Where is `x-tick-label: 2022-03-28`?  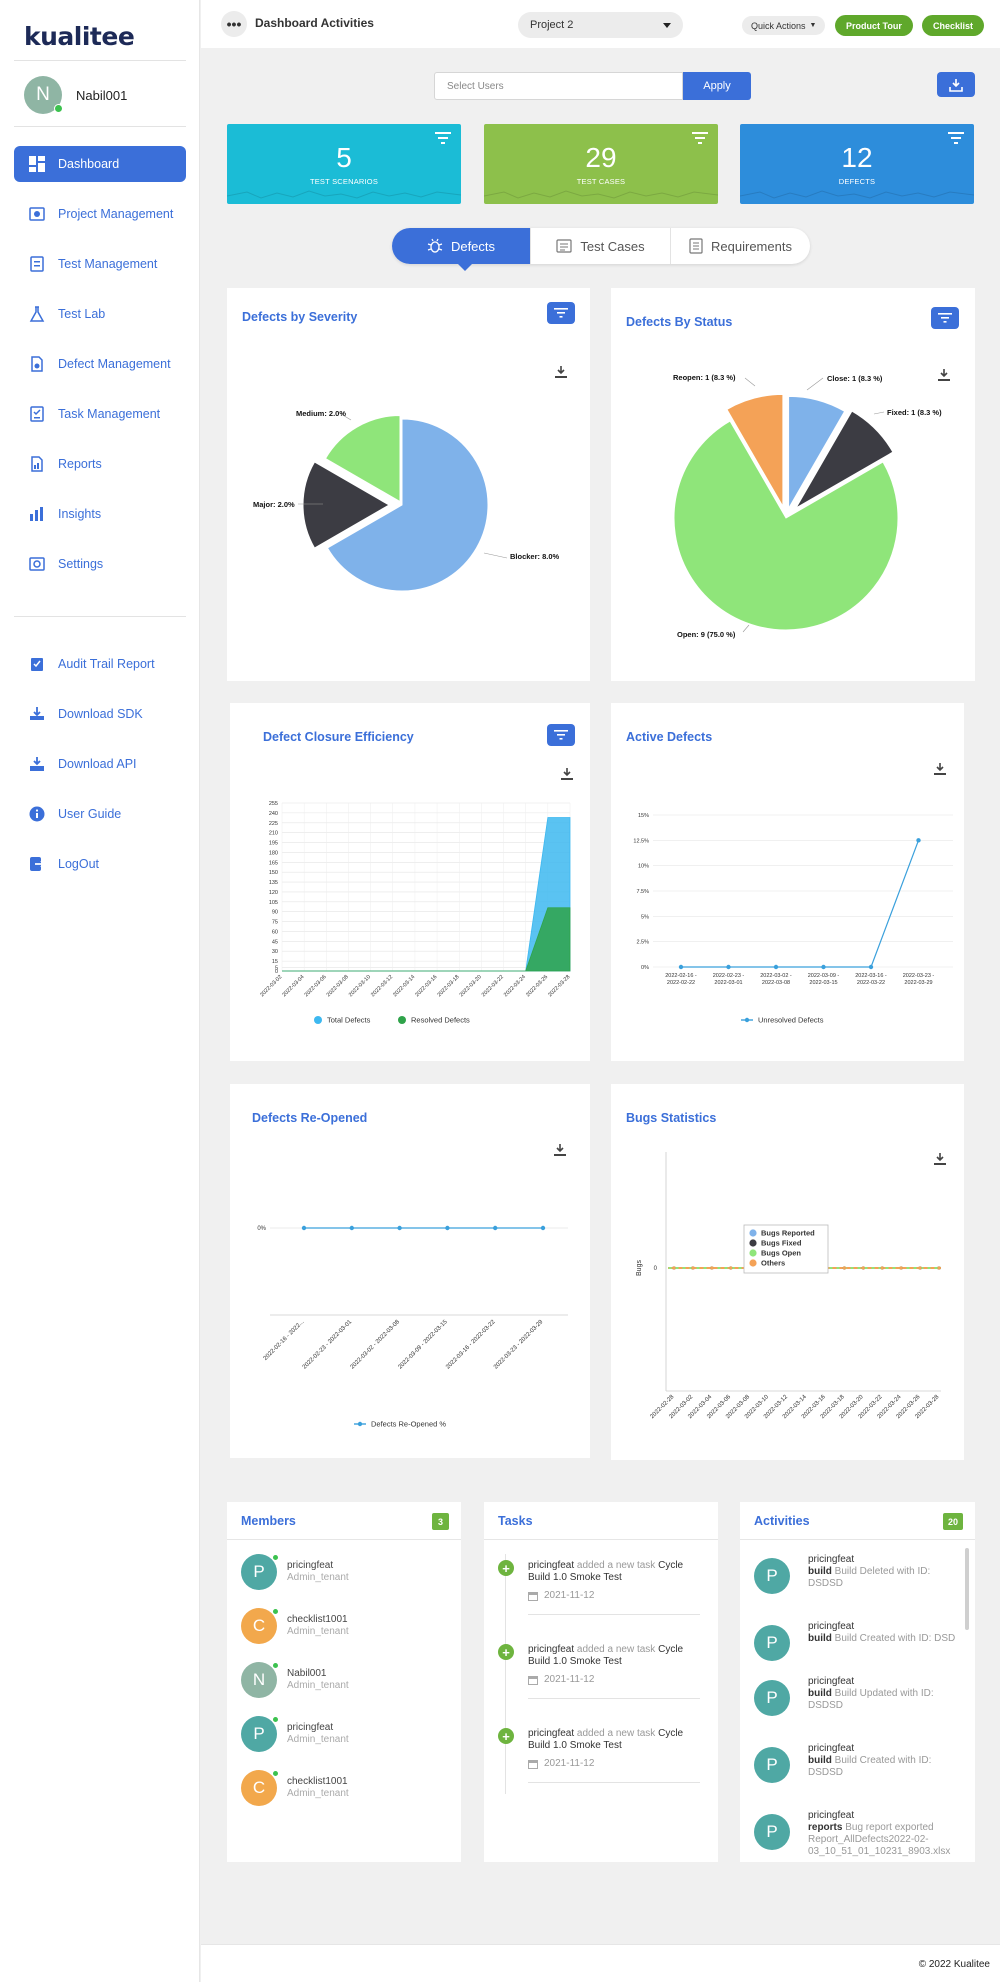 x-tick-label: 2022-03-28 is located at coordinates (559, 986).